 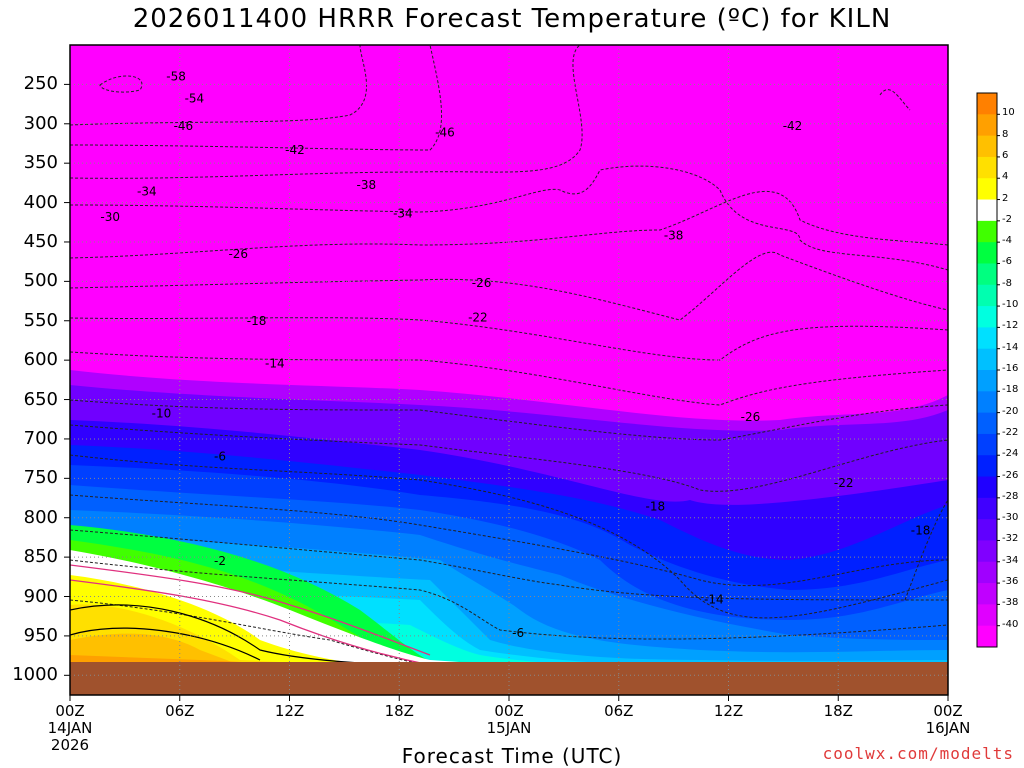 What do you see at coordinates (1010, 326) in the screenshot?
I see `colorbar-tick-label: -12` at bounding box center [1010, 326].